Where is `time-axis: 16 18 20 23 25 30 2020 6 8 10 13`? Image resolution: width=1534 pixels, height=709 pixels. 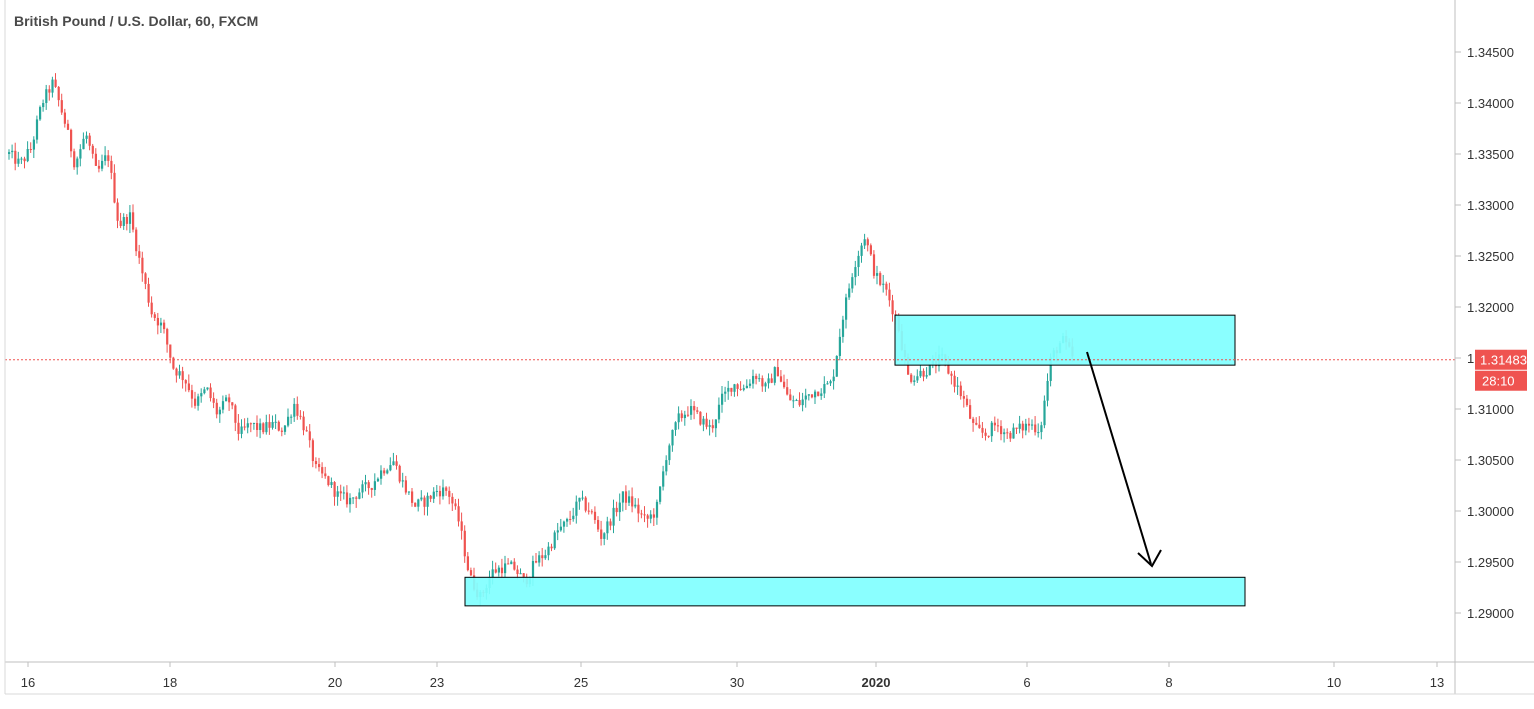
time-axis: 16 18 20 23 25 30 2020 6 8 10 13 is located at coordinates (732, 676).